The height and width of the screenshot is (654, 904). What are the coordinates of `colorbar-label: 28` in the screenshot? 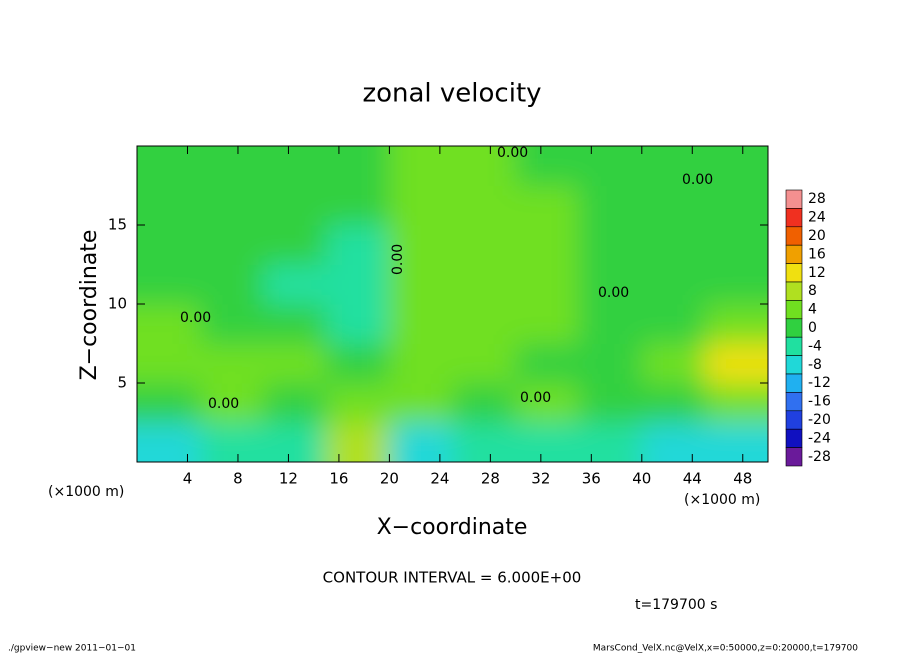 It's located at (817, 199).